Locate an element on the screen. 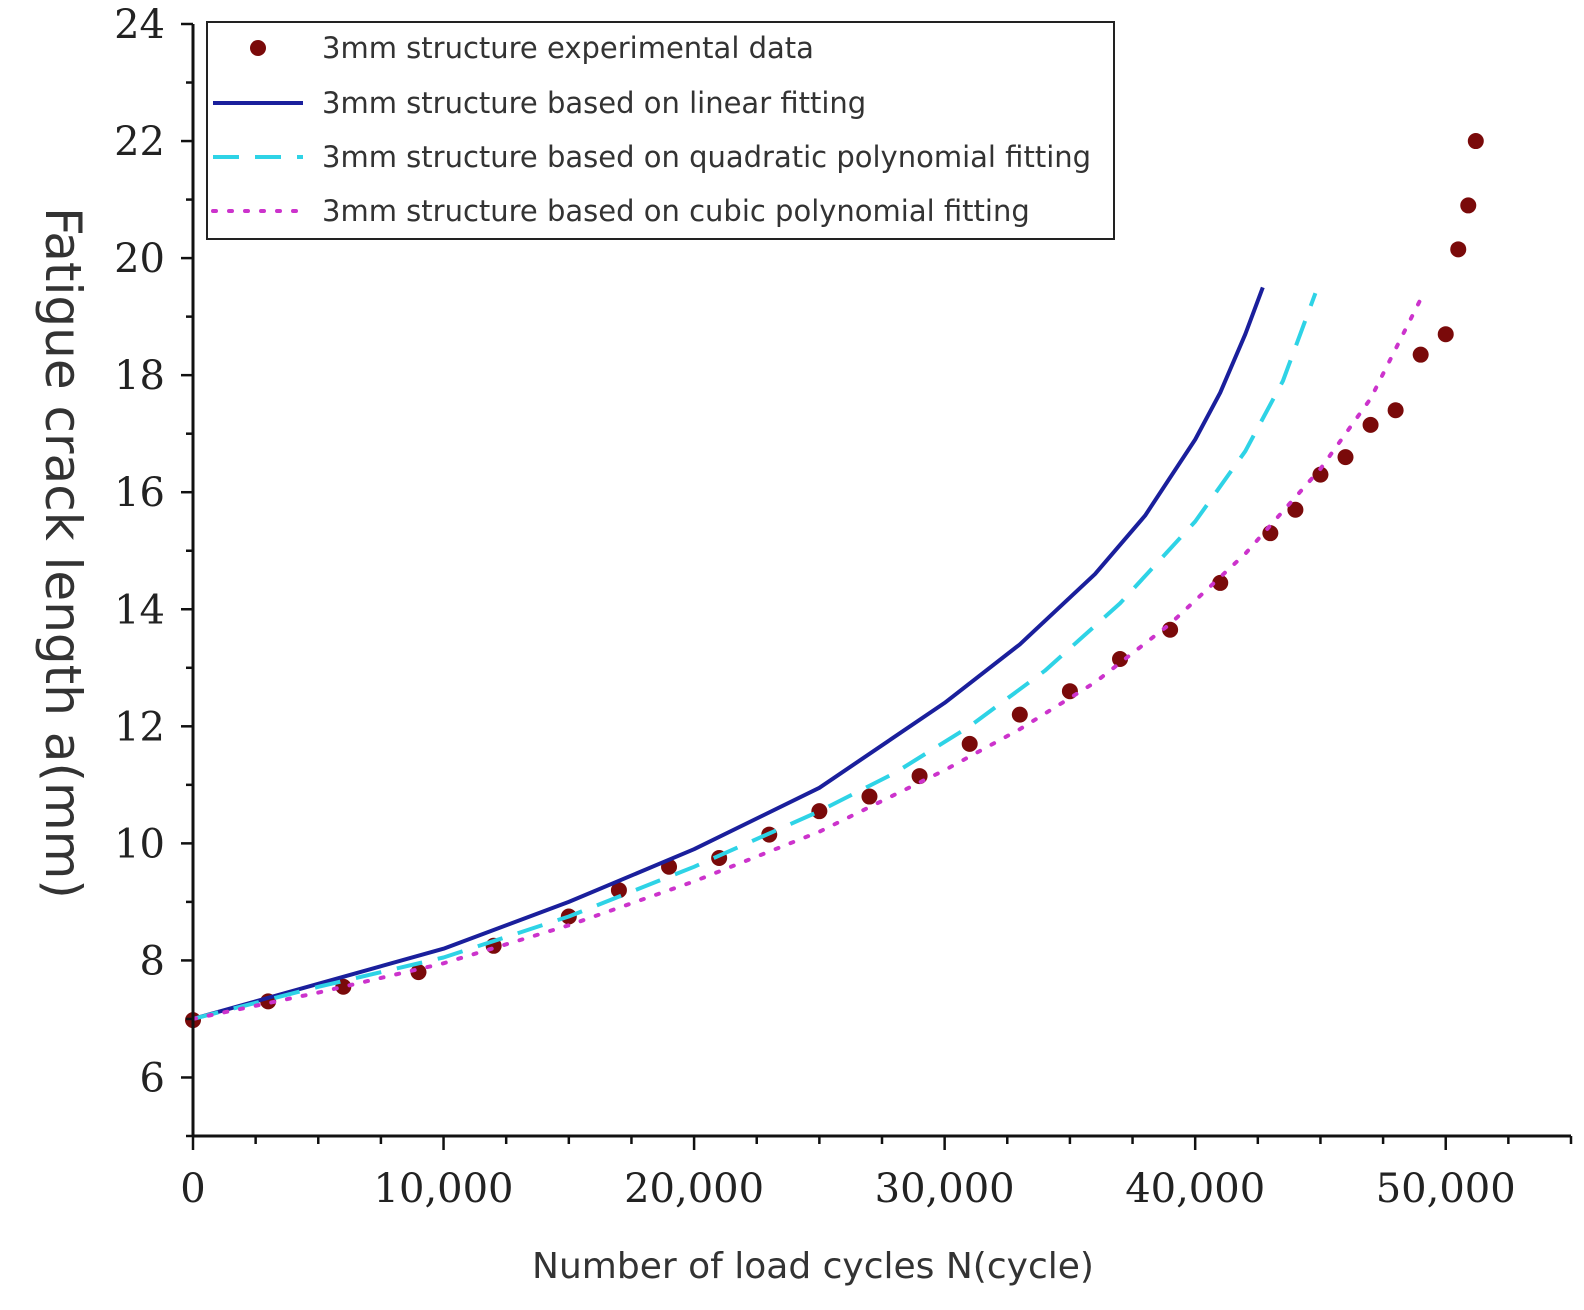  x-tick-label: 10,000 is located at coordinates (444, 1189).